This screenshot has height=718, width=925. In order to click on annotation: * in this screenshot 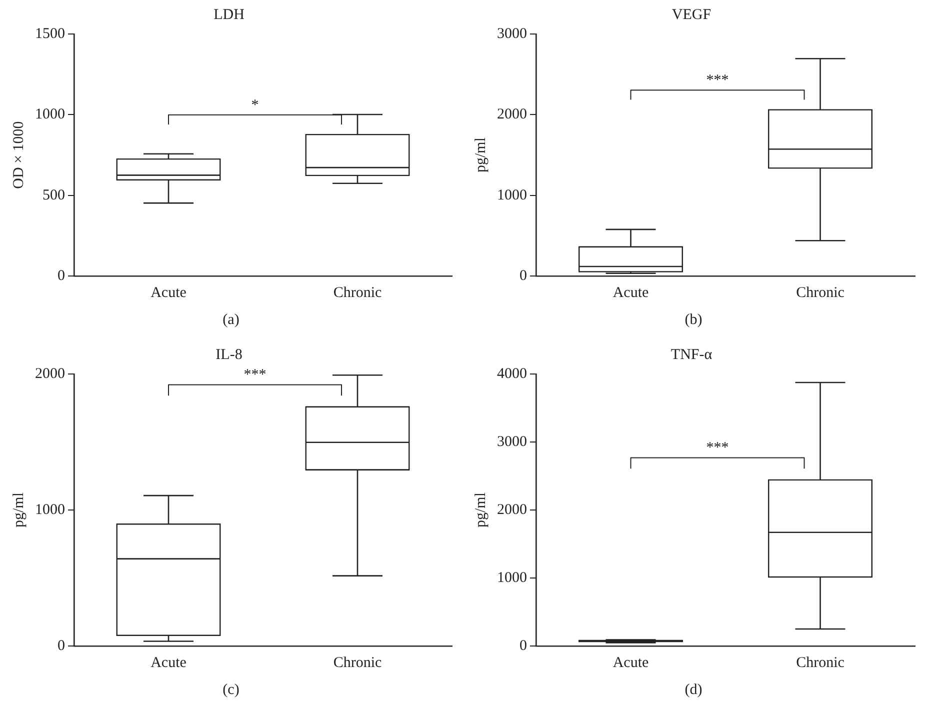, I will do `click(255, 105)`.